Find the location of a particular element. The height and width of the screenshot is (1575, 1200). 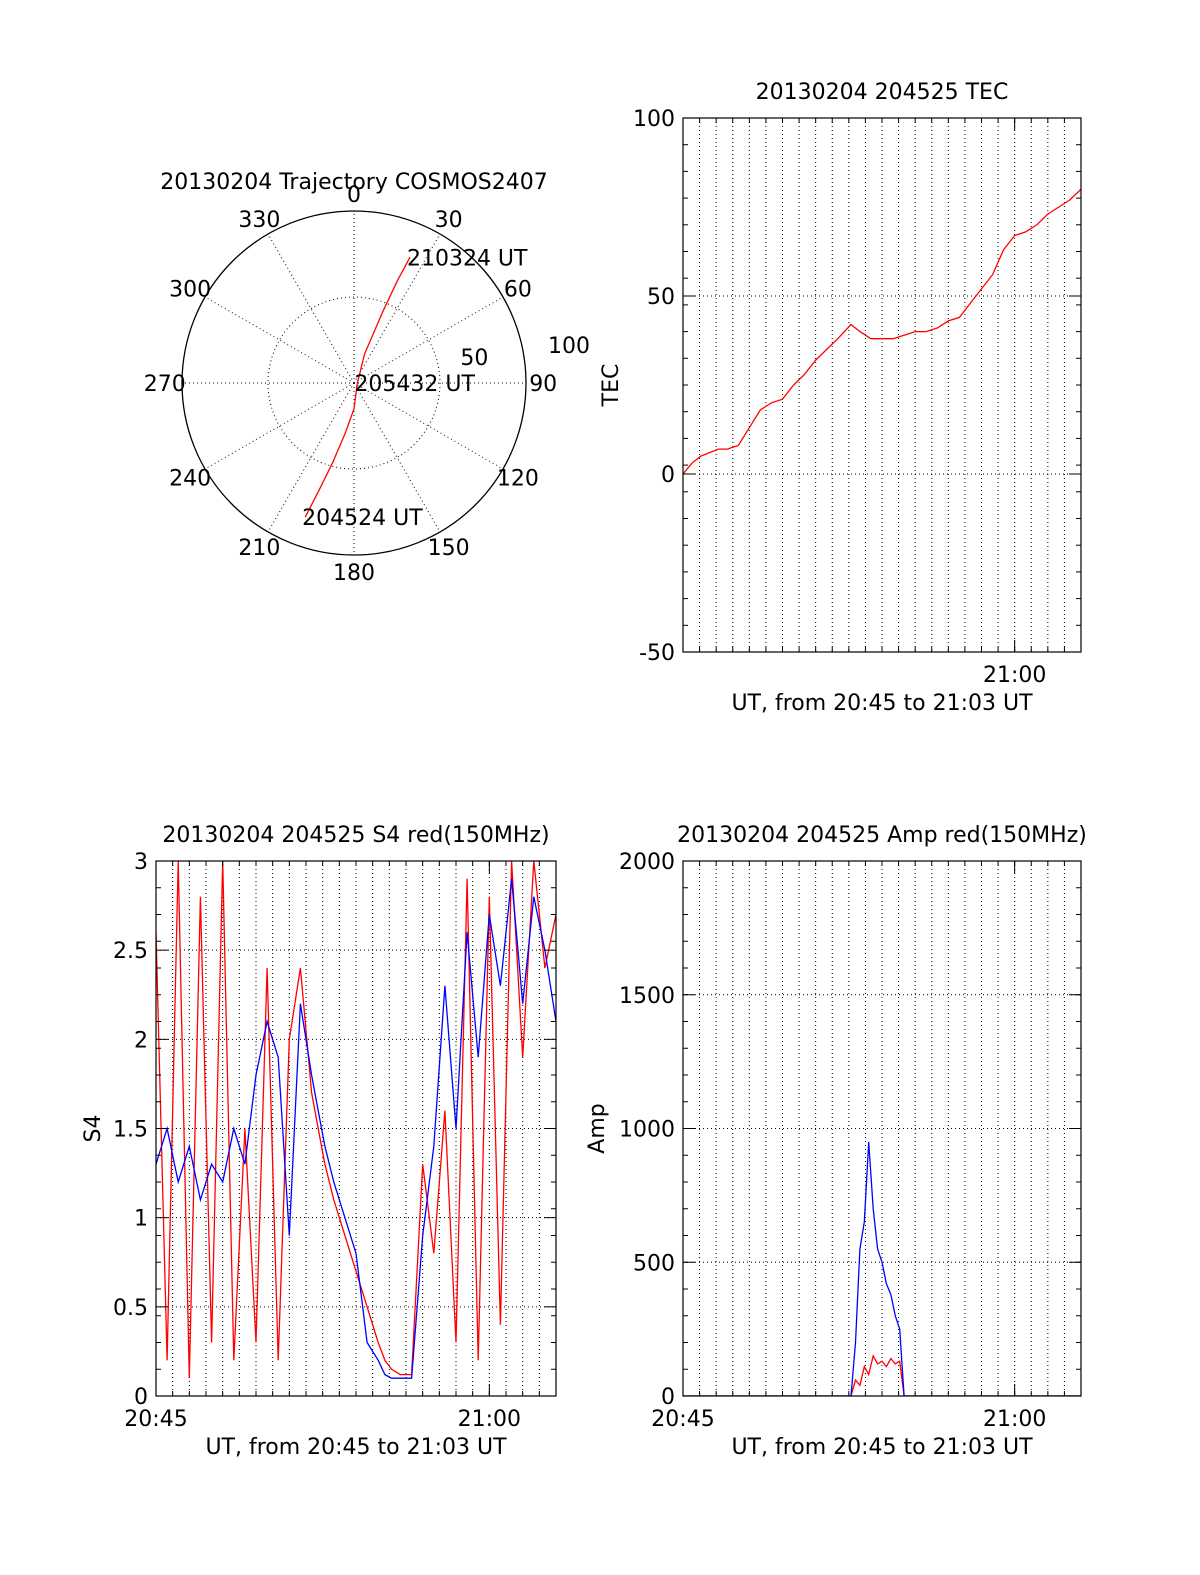

chart-title: 20130204 204525 S4 red(150MHz) is located at coordinates (355, 835).